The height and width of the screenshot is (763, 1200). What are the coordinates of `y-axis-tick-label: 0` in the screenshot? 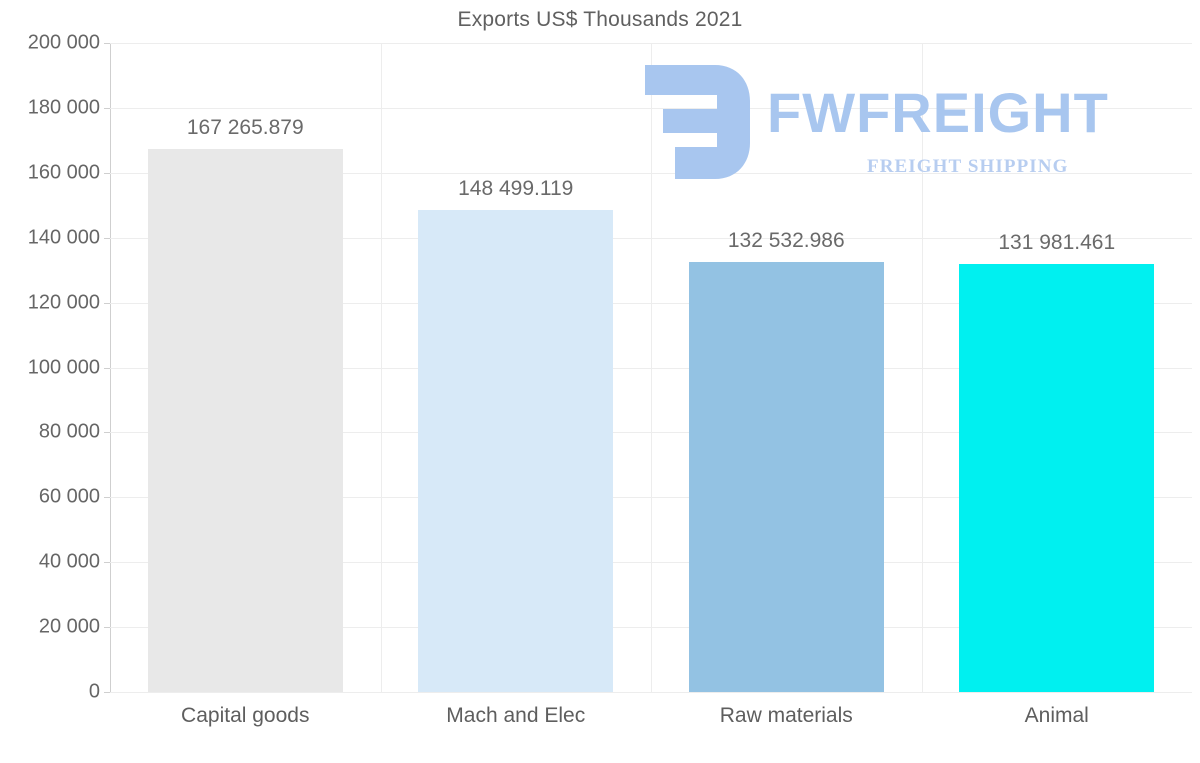 It's located at (94, 691).